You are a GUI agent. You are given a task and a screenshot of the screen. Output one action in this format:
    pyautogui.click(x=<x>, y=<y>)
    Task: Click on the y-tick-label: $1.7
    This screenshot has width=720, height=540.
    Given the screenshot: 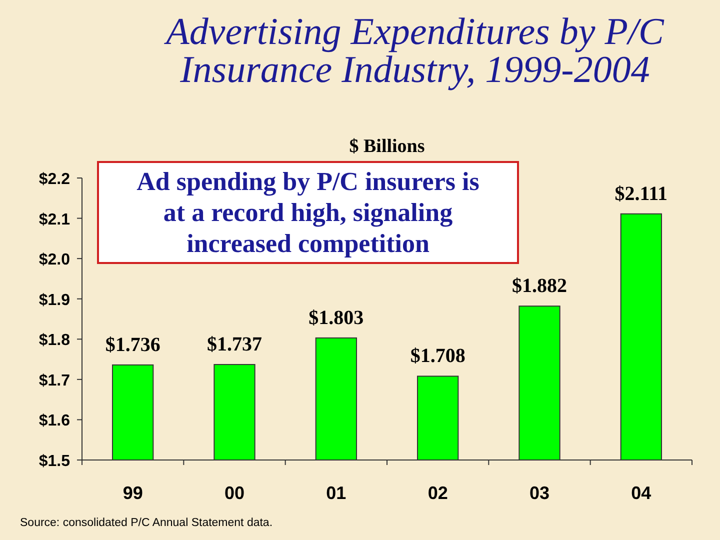 What is the action you would take?
    pyautogui.click(x=54, y=381)
    